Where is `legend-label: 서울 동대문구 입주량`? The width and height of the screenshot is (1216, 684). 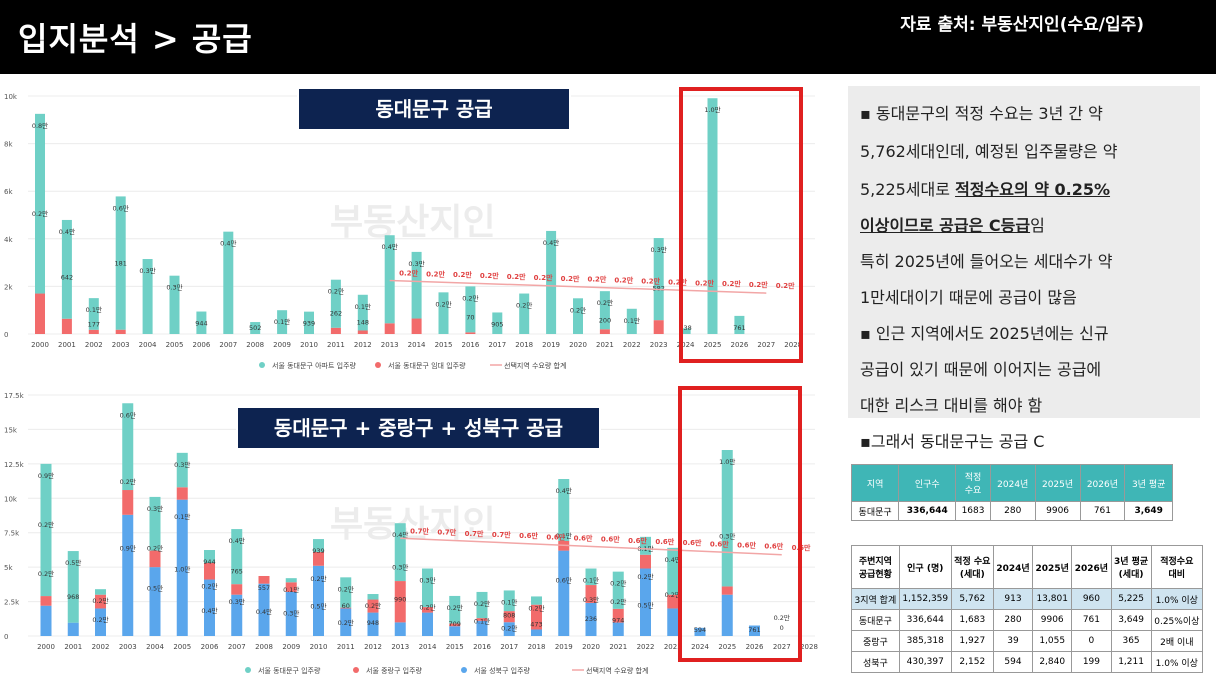 legend-label: 서울 동대문구 입주량 is located at coordinates (289, 670).